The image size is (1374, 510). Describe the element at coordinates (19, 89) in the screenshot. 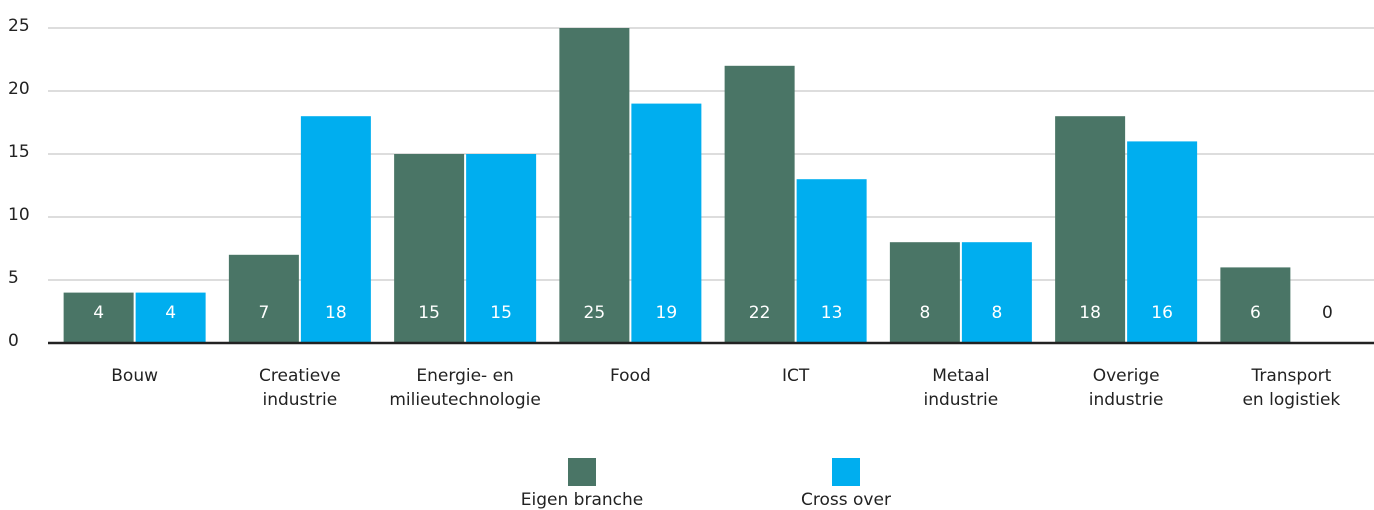

I see `y-tick-label: 20` at that location.